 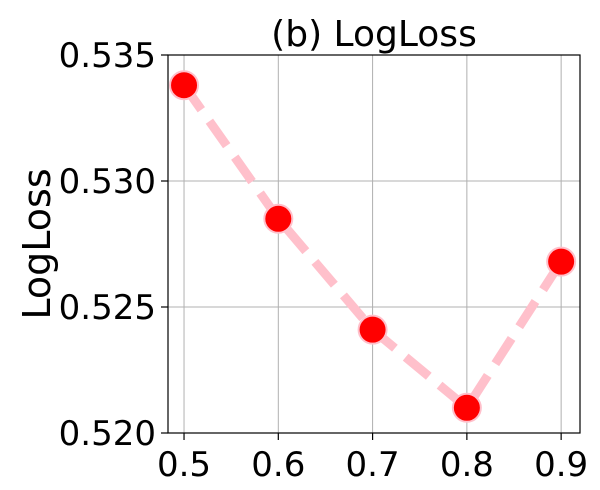 What do you see at coordinates (184, 465) in the screenshot?
I see `x-tick-label: 0.5` at bounding box center [184, 465].